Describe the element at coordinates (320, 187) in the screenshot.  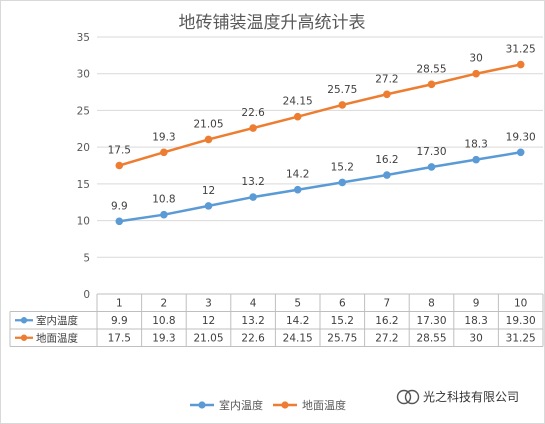
I see `series-line` at that location.